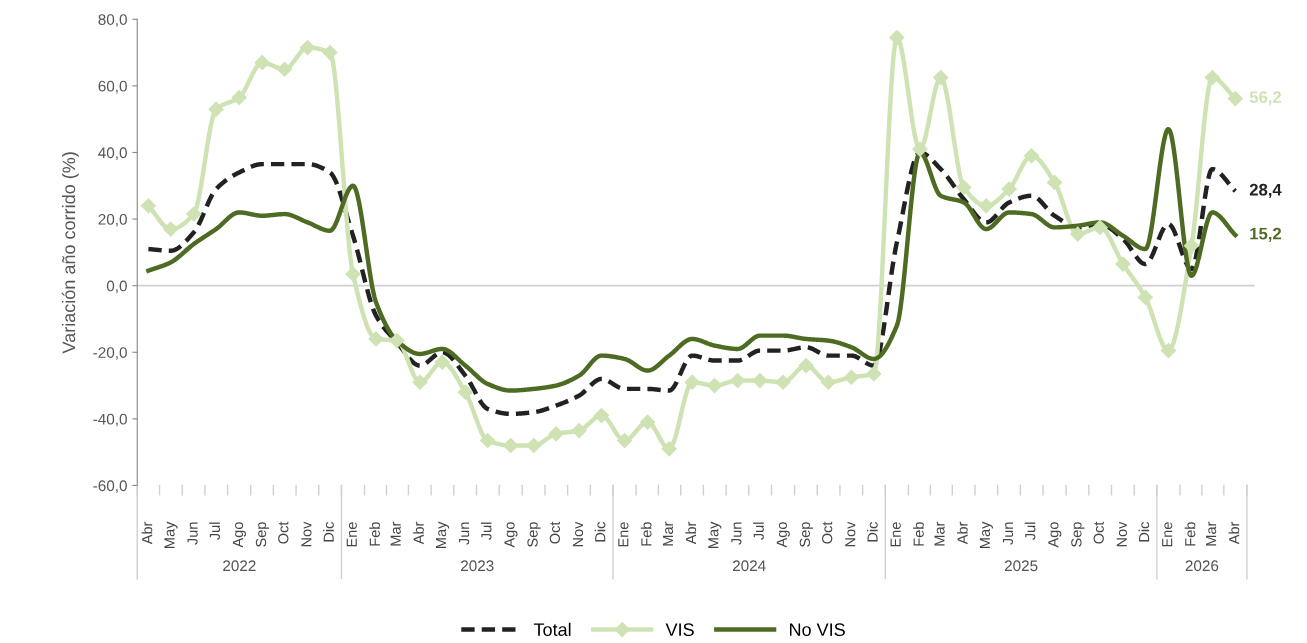 The height and width of the screenshot is (643, 1307). What do you see at coordinates (552, 629) in the screenshot?
I see `legend-label: Total` at bounding box center [552, 629].